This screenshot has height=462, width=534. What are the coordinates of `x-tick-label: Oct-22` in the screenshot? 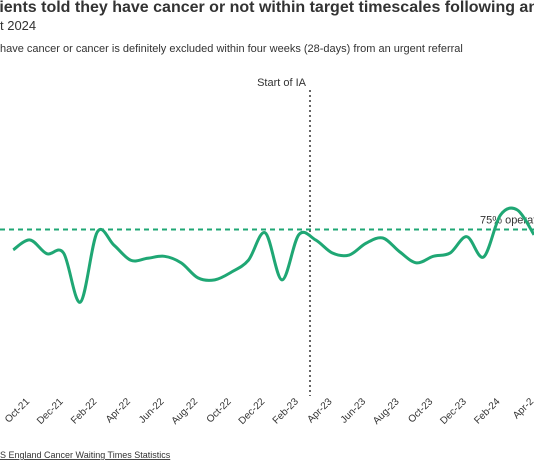 It's located at (219, 410).